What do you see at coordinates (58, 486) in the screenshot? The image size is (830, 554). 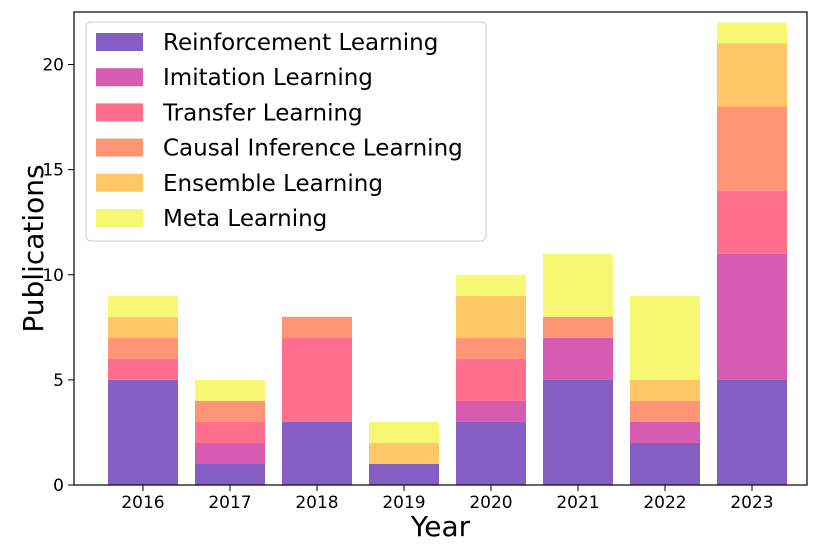 I see `y-tick-label: 0` at bounding box center [58, 486].